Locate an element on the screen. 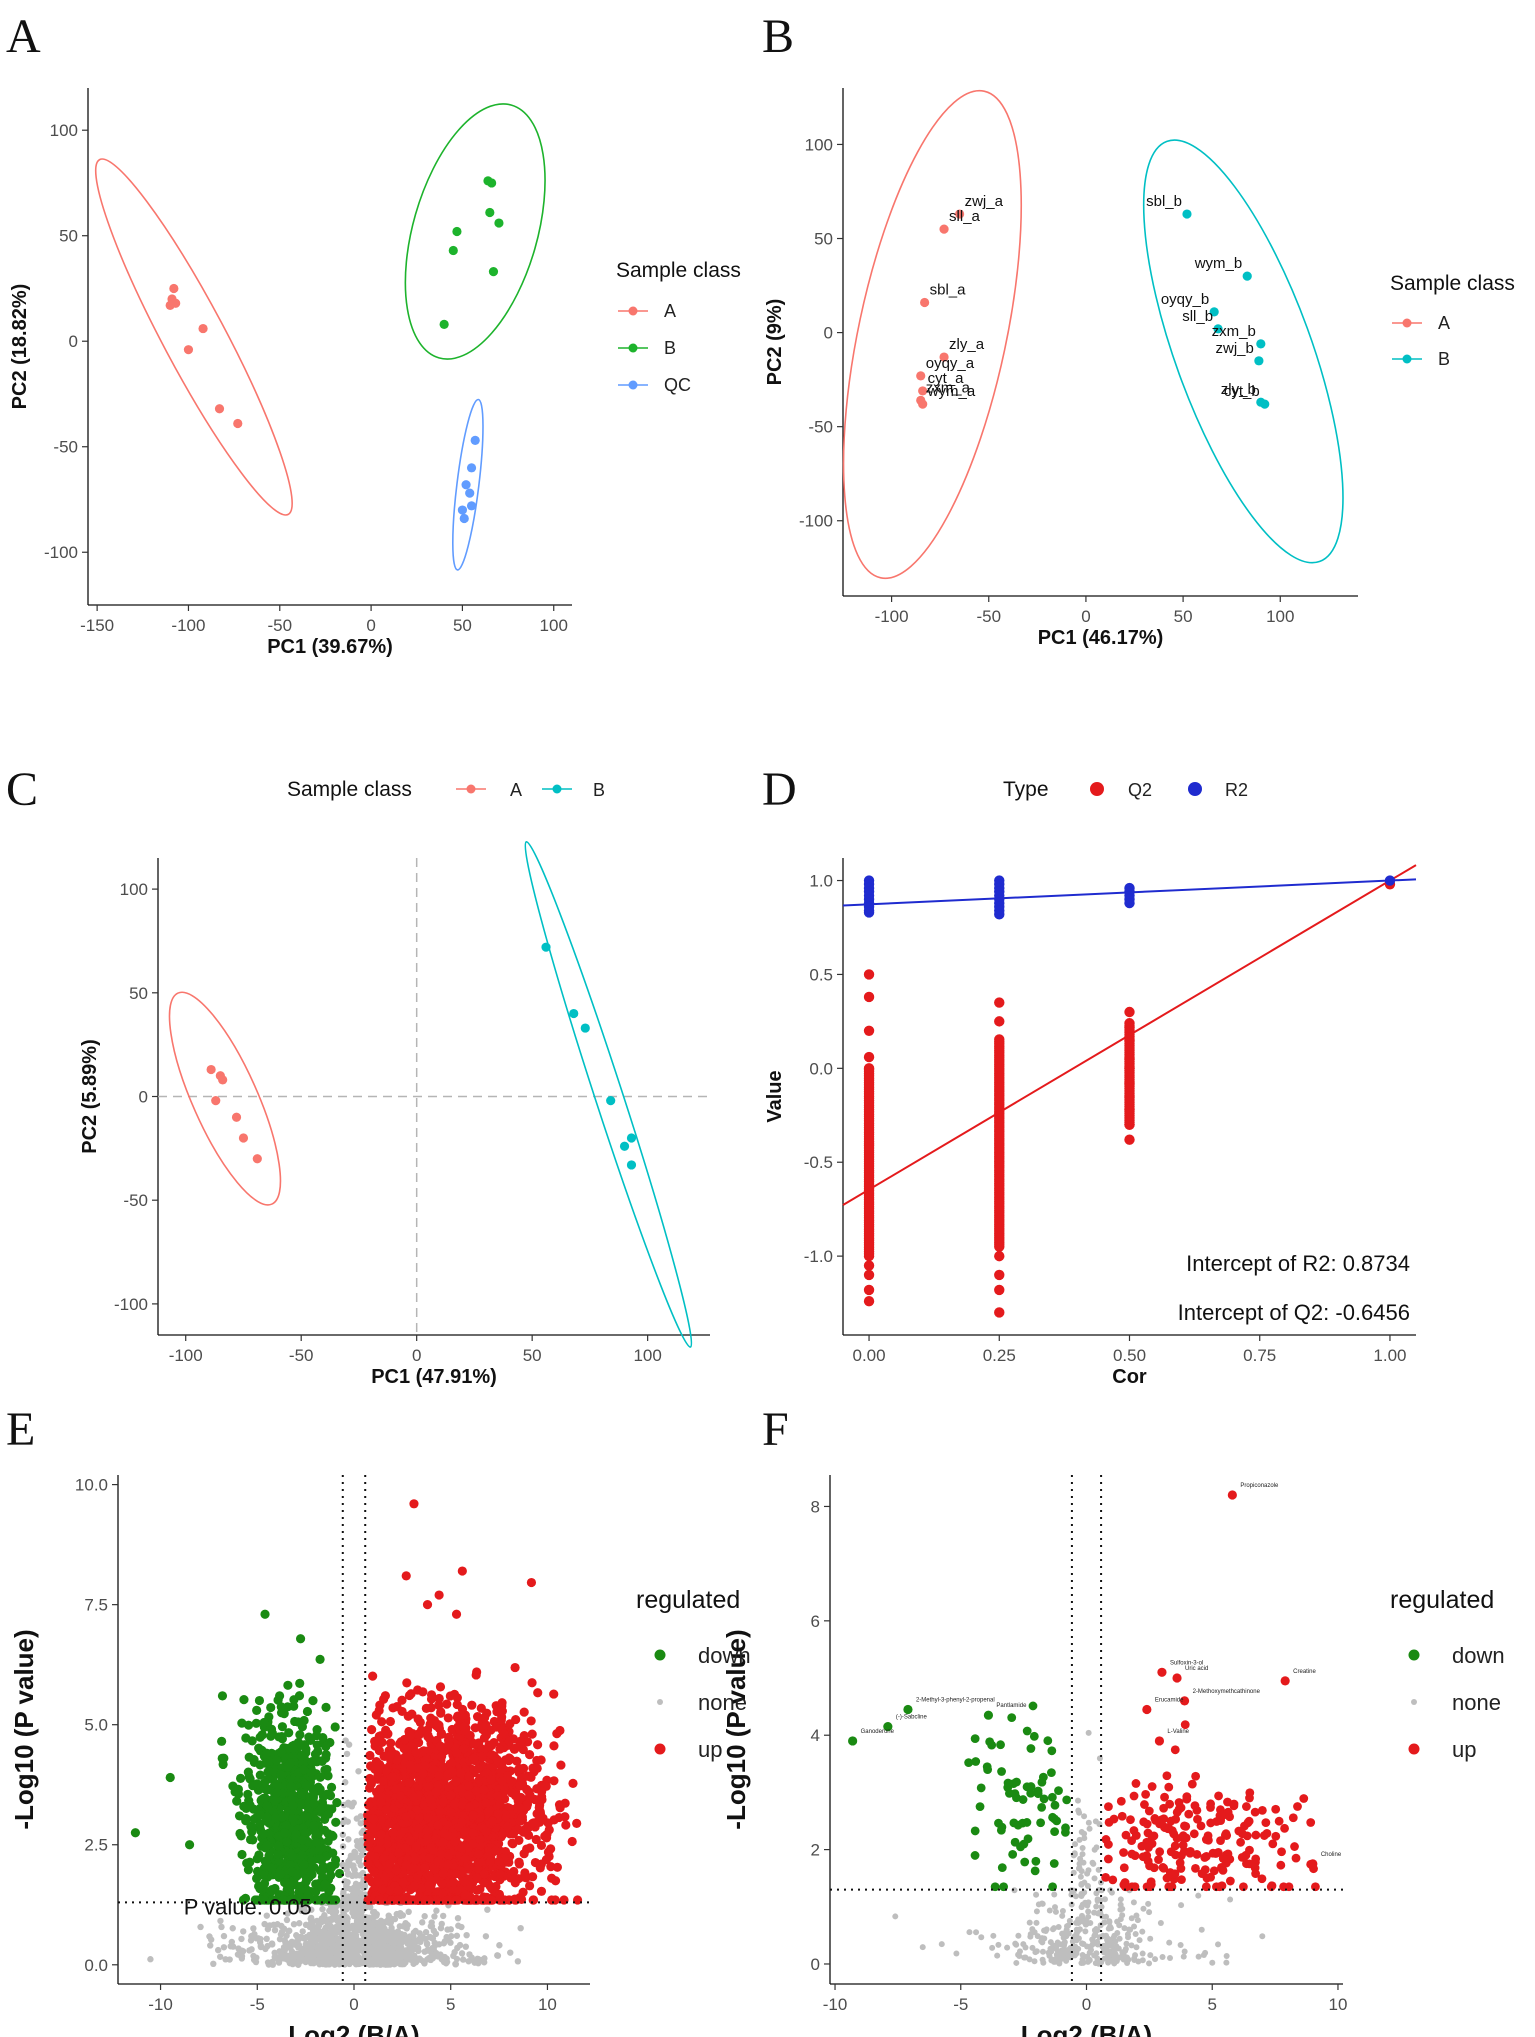 This screenshot has width=1535, height=2037. point-label: sbl_b is located at coordinates (1164, 201).